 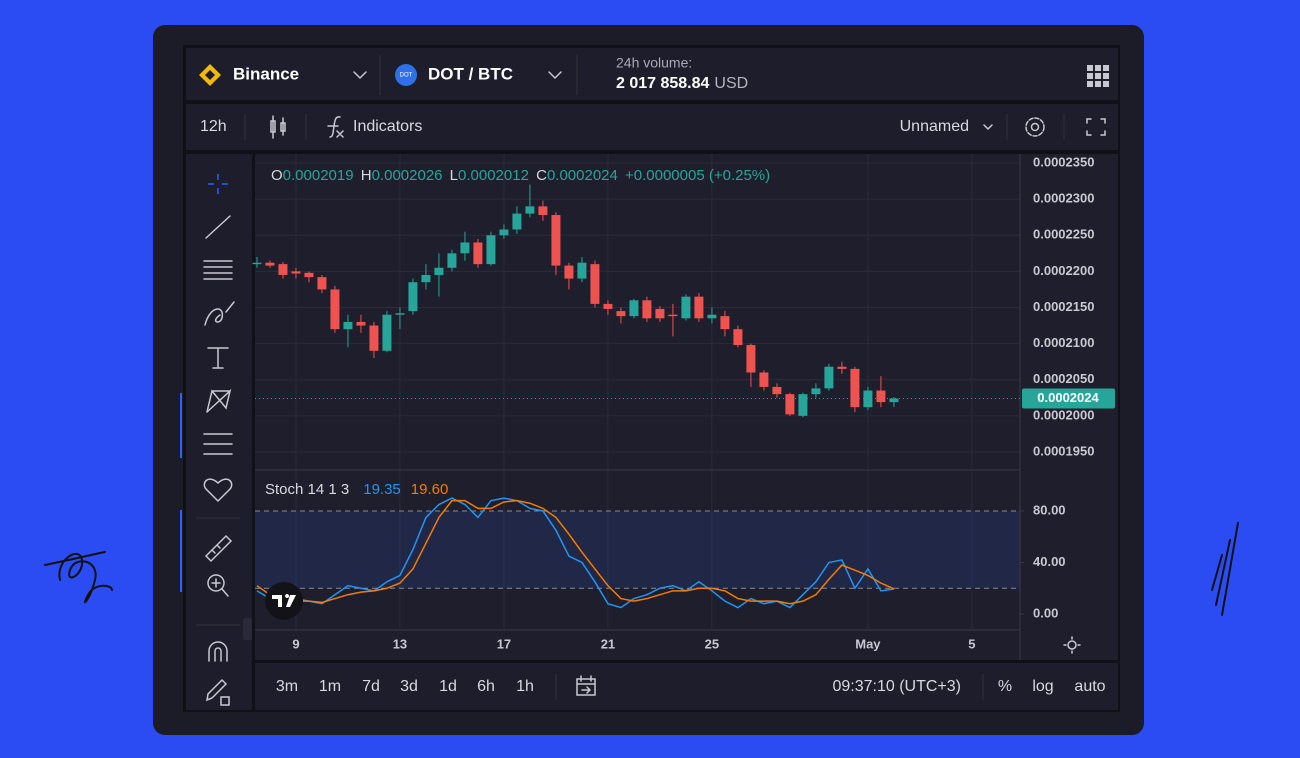 I want to click on chart-toolbar, so click(x=652, y=127).